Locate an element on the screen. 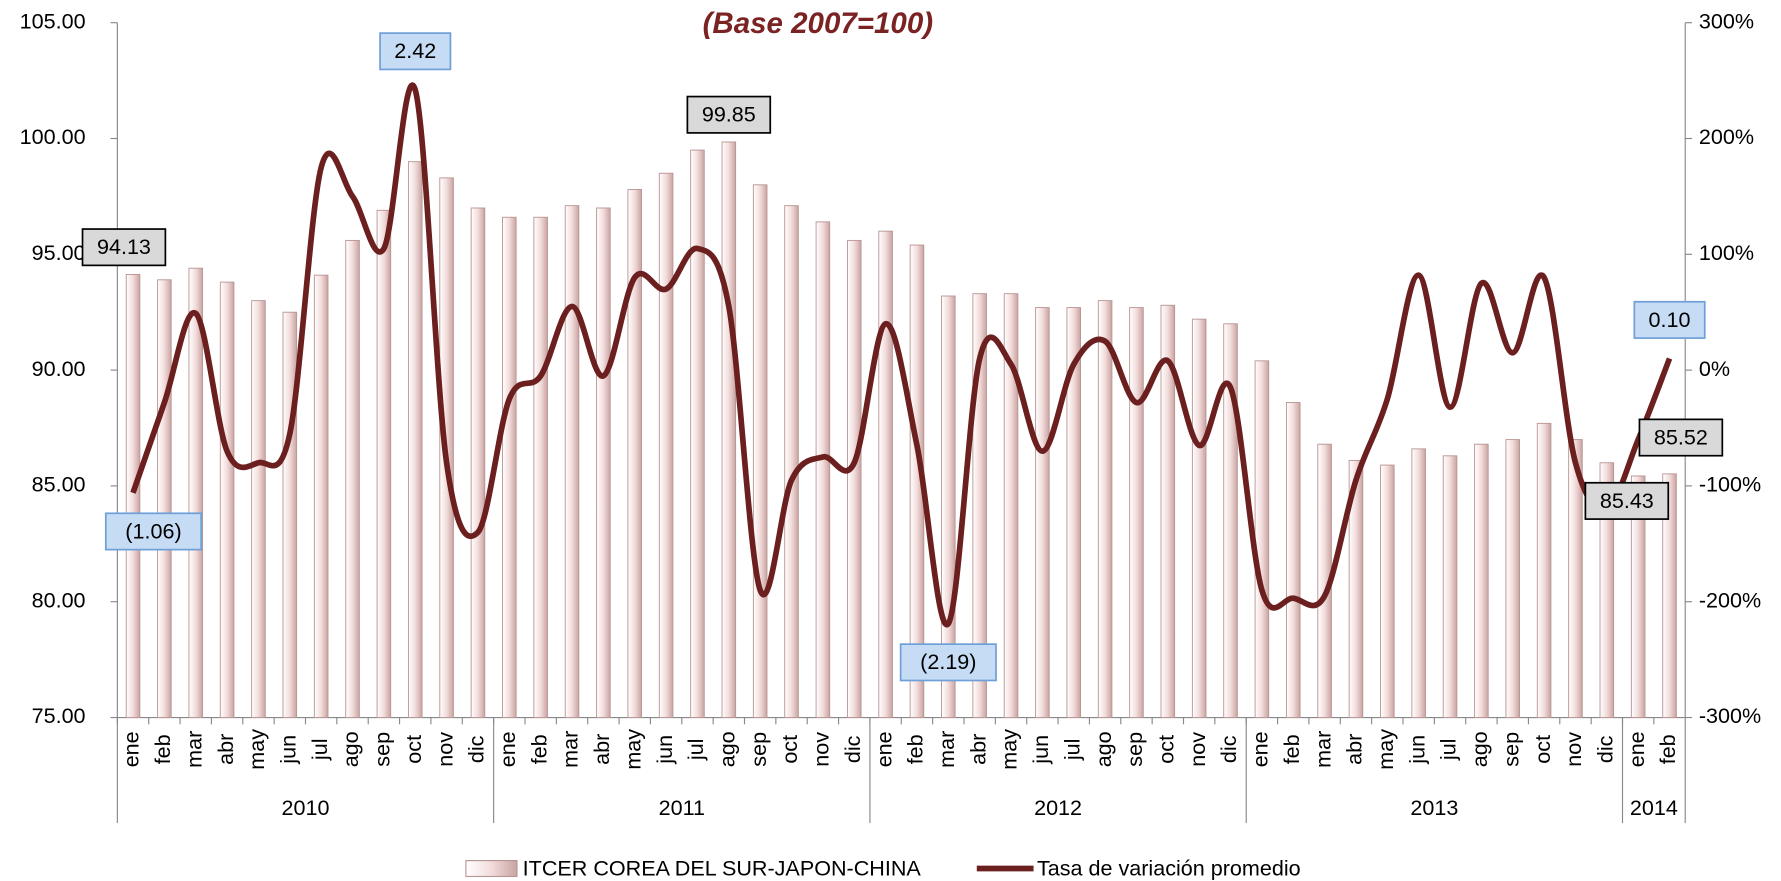 The height and width of the screenshot is (881, 1781). y2-tick-label: -300% is located at coordinates (1730, 715).